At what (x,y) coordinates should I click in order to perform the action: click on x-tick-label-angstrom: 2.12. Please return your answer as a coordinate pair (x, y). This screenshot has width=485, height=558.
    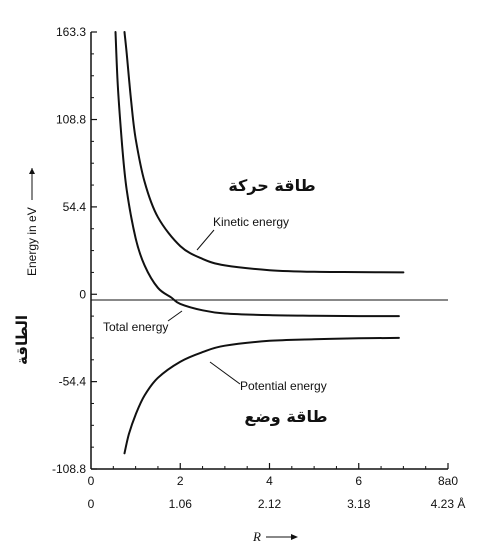
    Looking at the image, I should click on (270, 504).